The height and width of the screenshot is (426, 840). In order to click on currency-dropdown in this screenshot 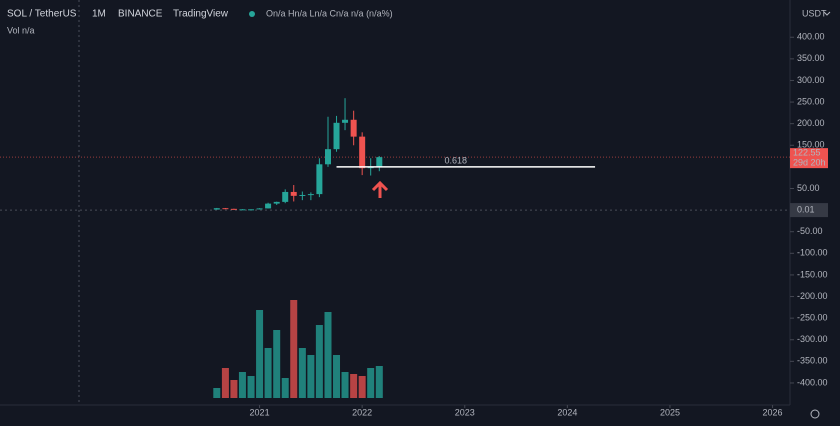, I will do `click(827, 13)`.